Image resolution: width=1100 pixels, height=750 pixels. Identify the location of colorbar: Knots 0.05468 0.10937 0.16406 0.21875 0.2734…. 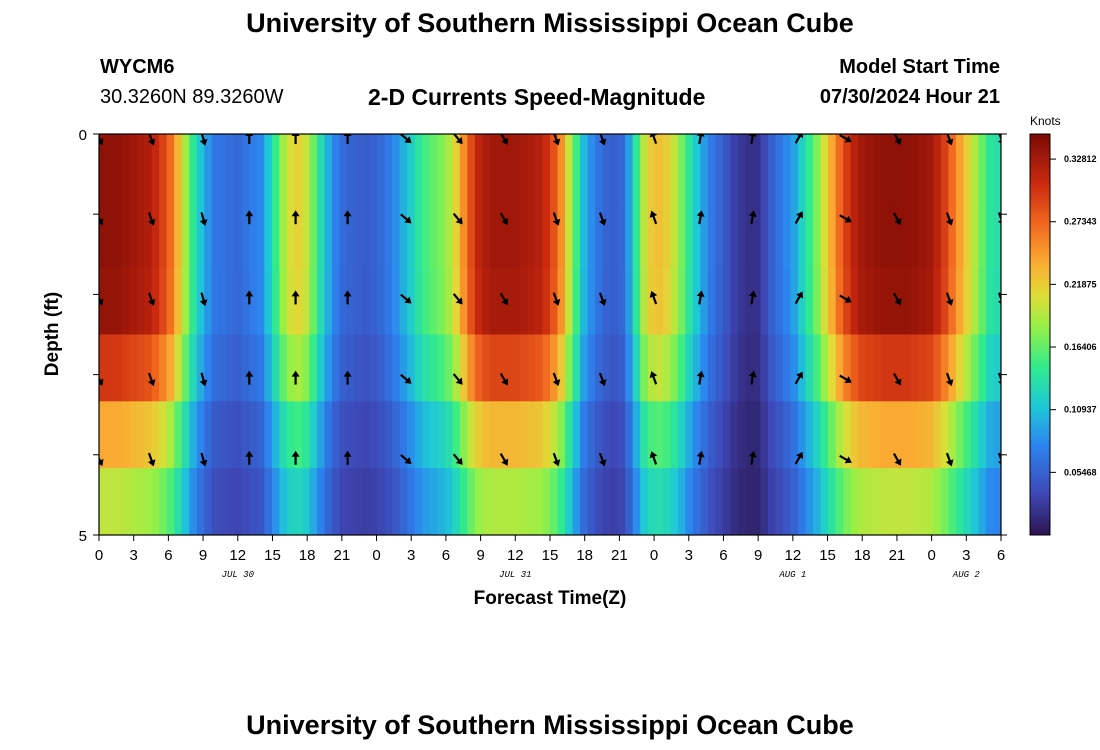
(1063, 325).